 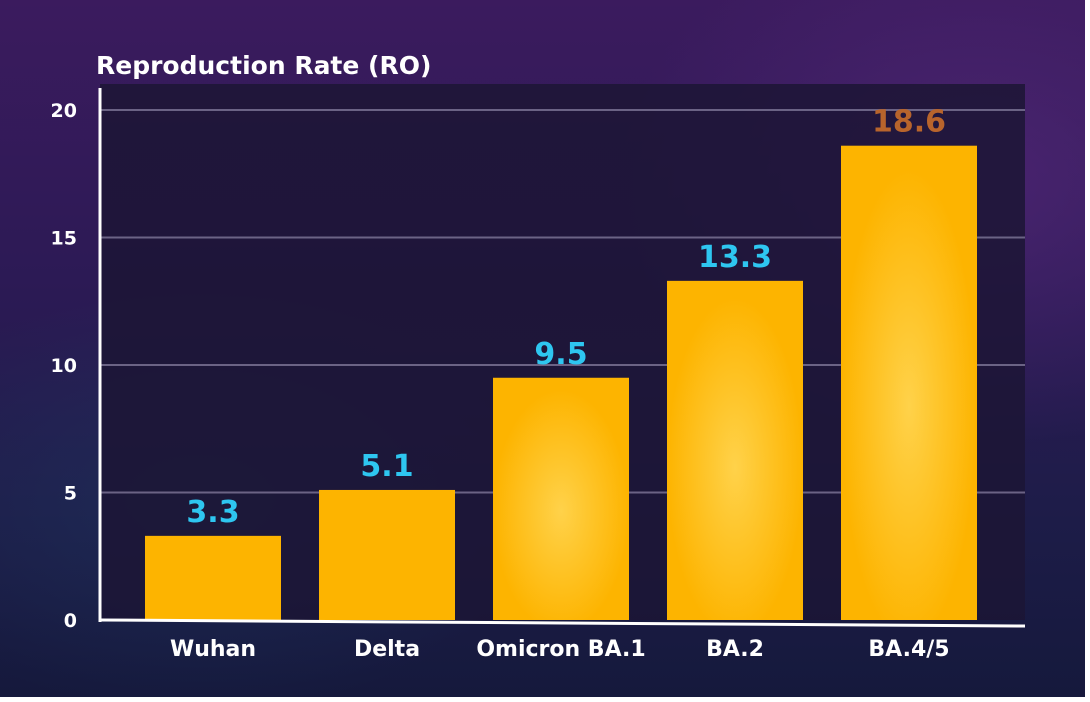 I want to click on y-axis-ticks: 0 5 10 15 20, so click(x=64, y=366).